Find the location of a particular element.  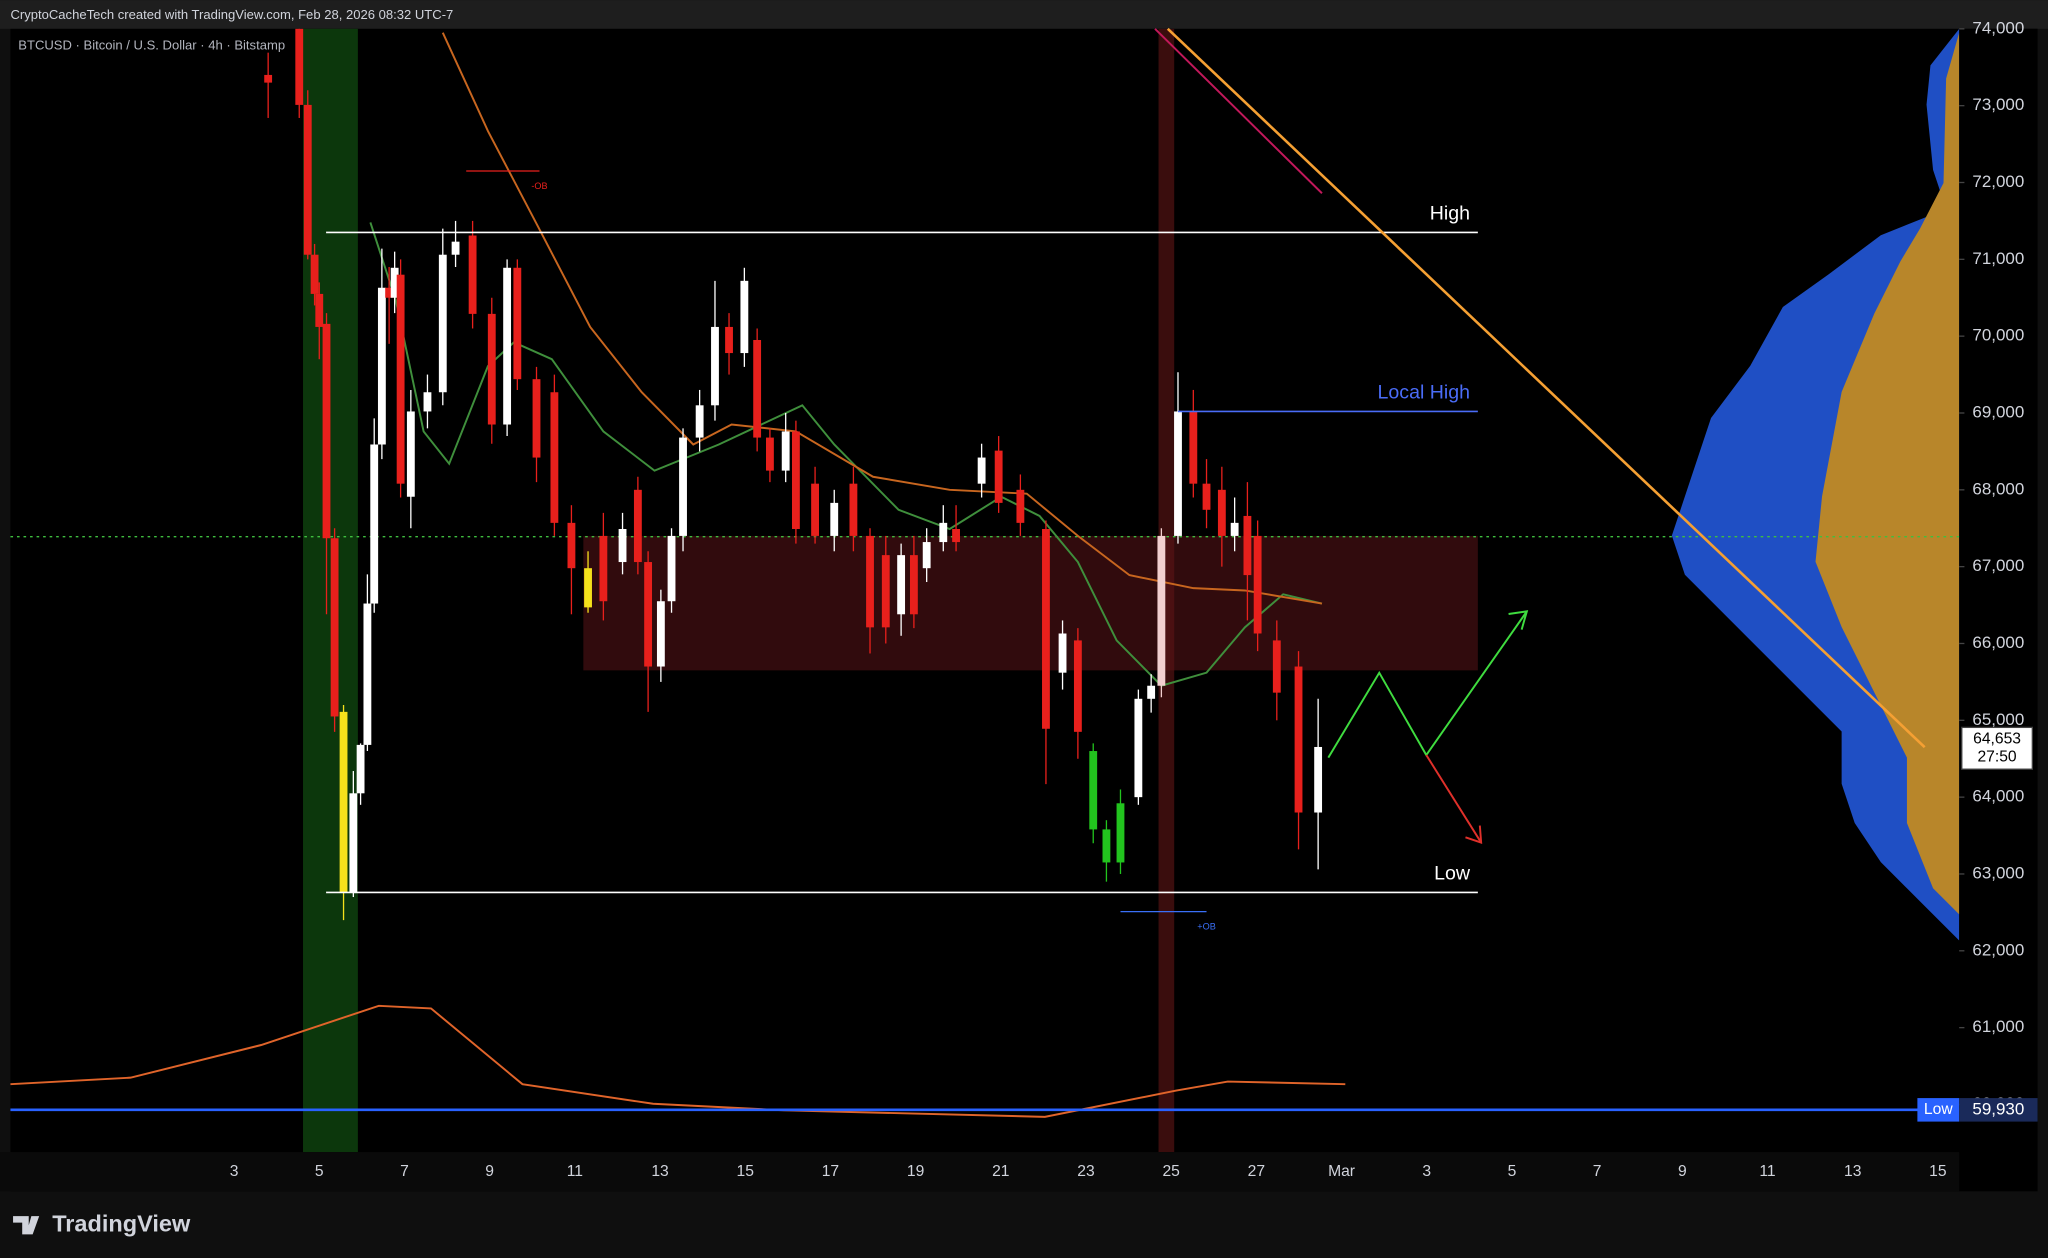

last-price-tag is located at coordinates (1997, 748).